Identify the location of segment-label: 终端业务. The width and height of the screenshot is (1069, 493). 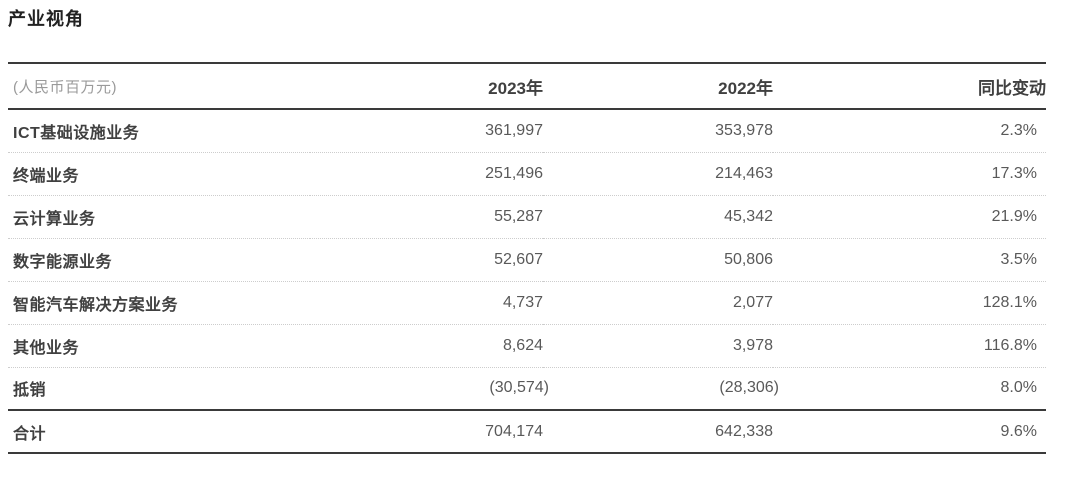
(46, 176).